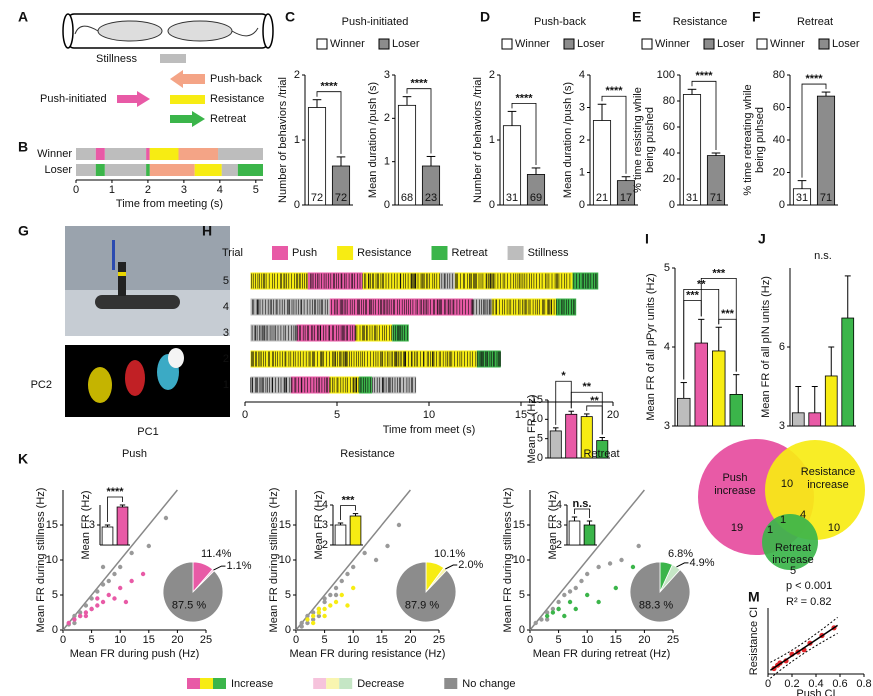  Describe the element at coordinates (407, 198) in the screenshot. I see `n-label: 68` at that location.